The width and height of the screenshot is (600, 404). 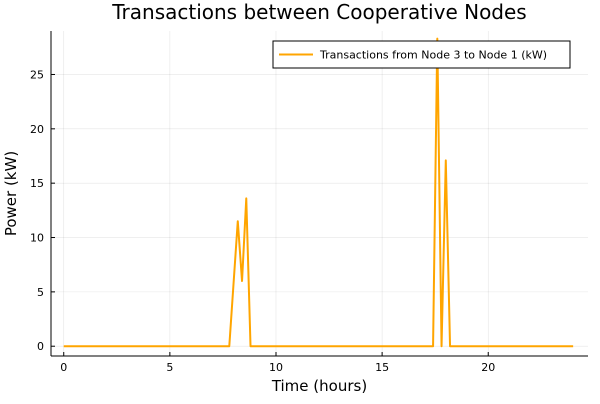 What do you see at coordinates (318, 12) in the screenshot?
I see `chart-title: Transactions between Cooperative Nodes` at bounding box center [318, 12].